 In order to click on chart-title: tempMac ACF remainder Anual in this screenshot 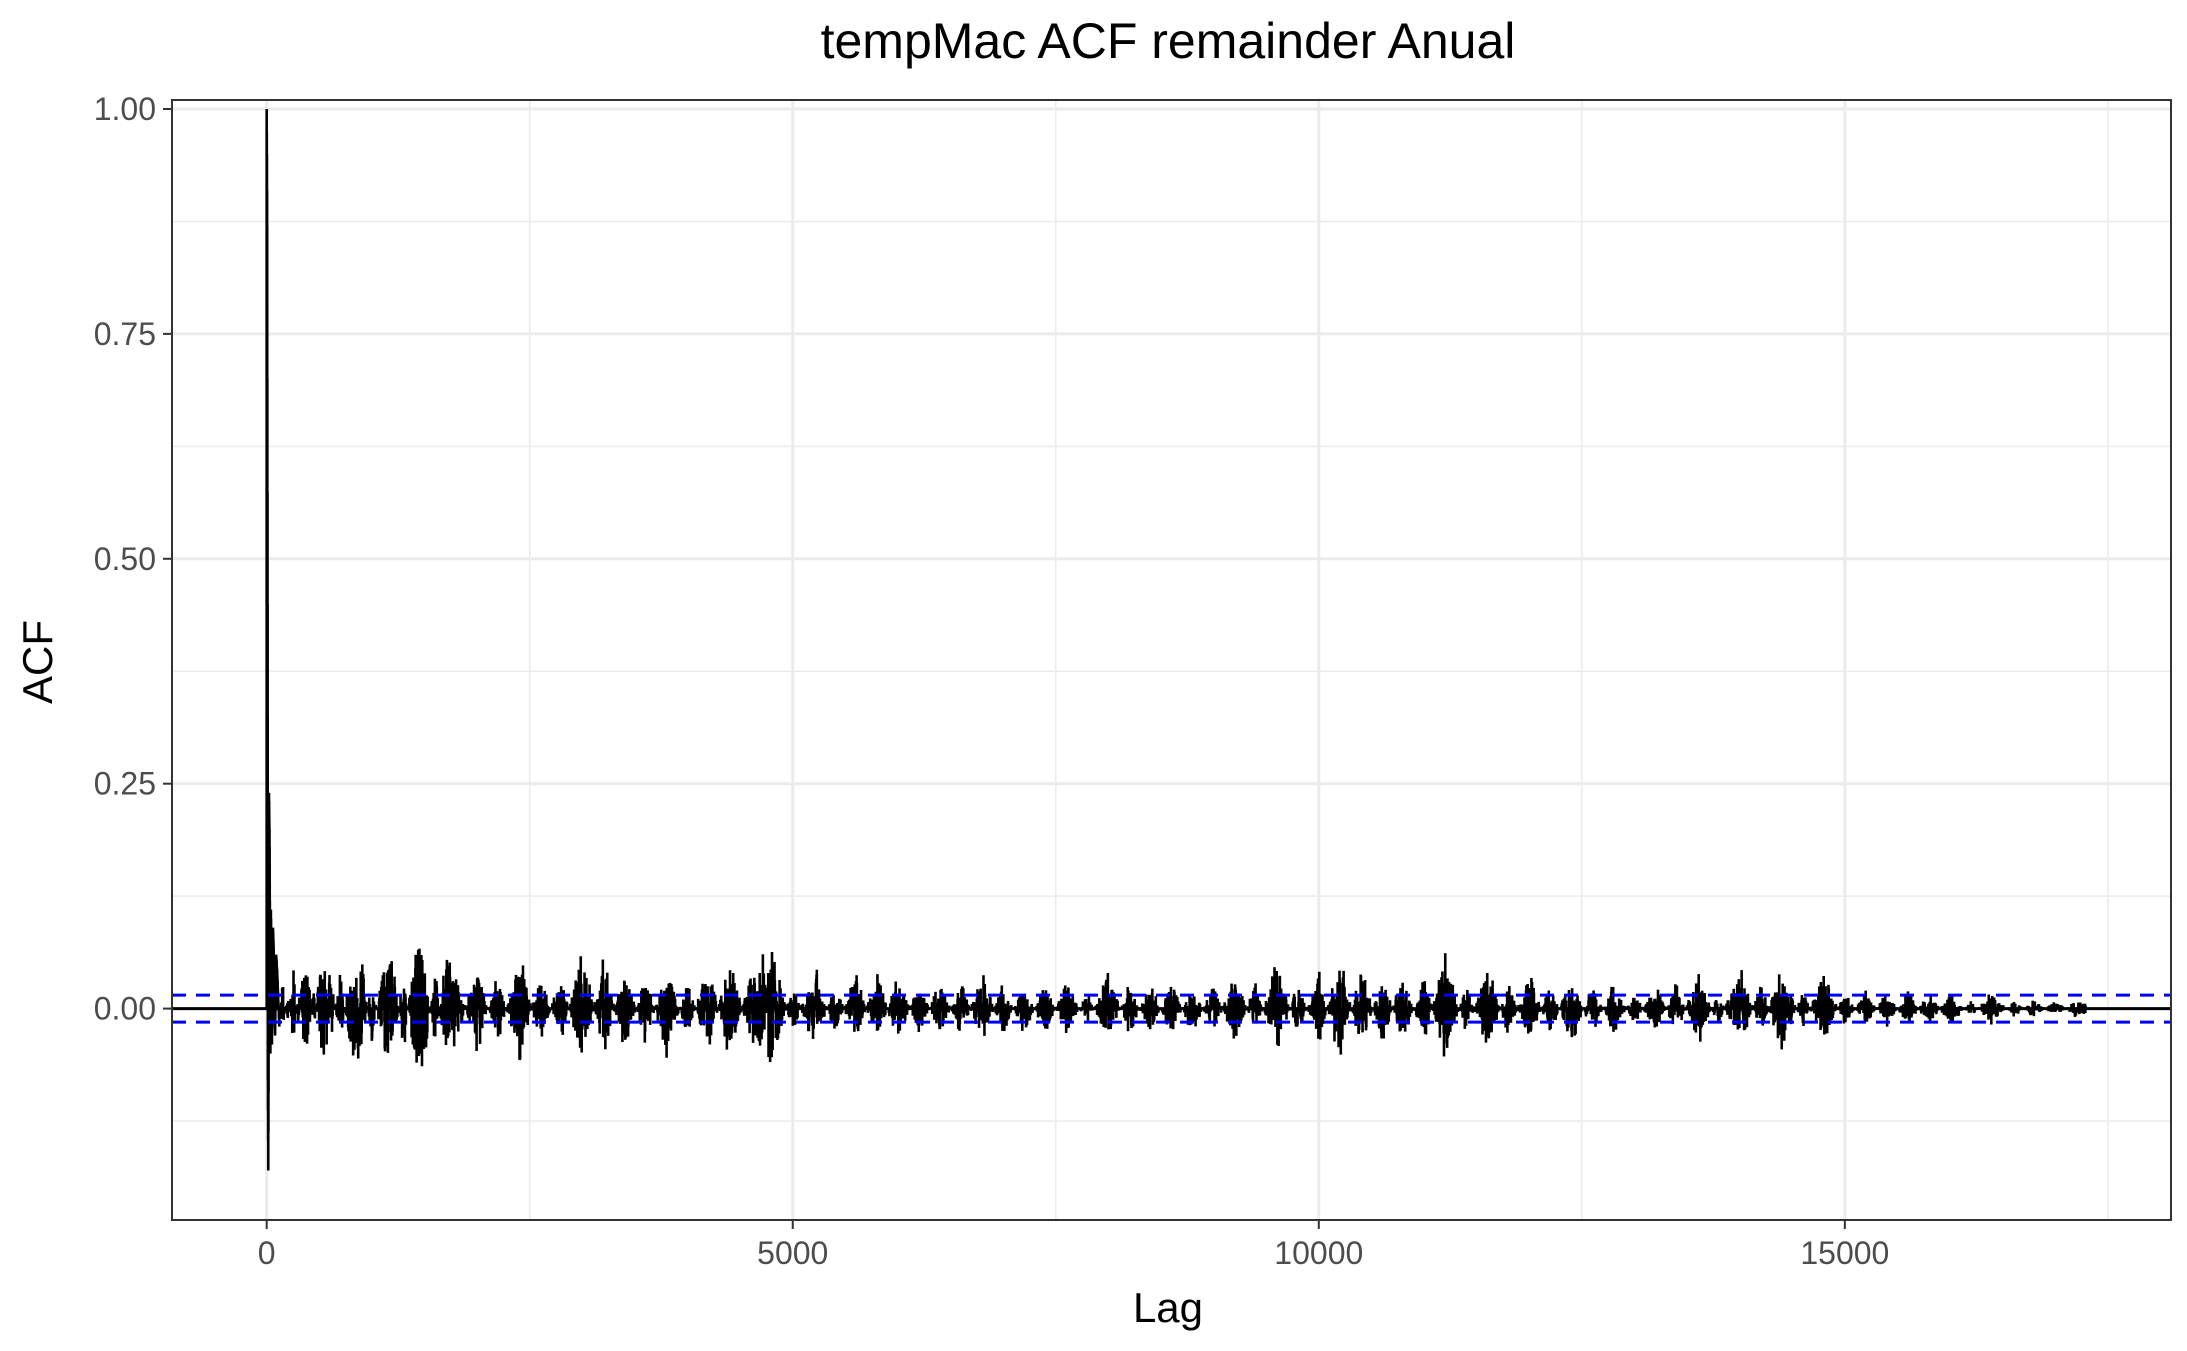, I will do `click(1168, 41)`.